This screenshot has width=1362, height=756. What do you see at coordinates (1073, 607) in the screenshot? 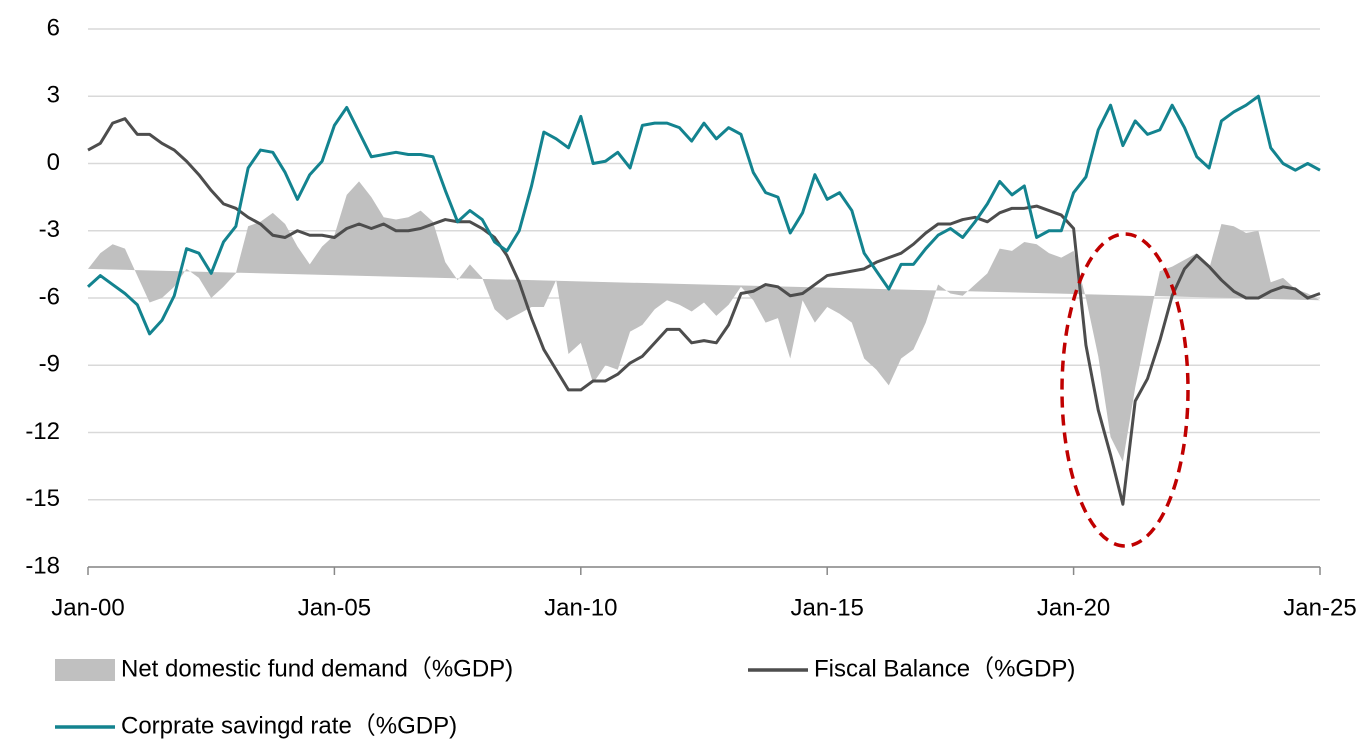
I see `x-tick-label: Jan-20` at bounding box center [1073, 607].